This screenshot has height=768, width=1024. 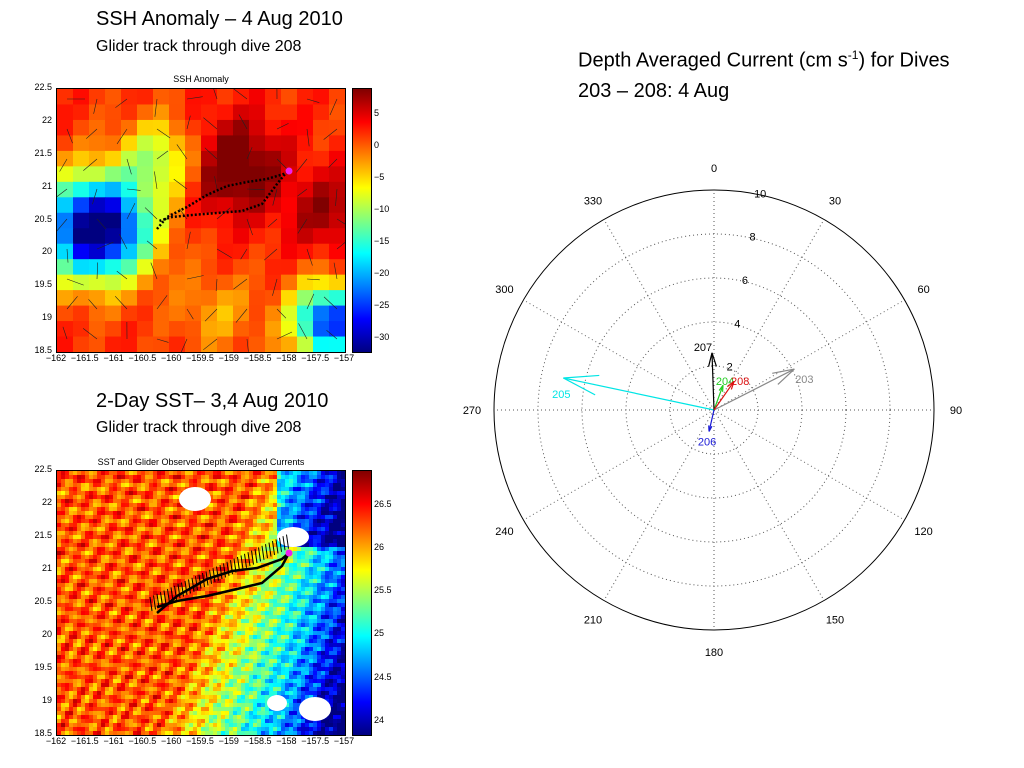 I want to click on ssh-title: SSH Anomaly – 4 Aug 2010, so click(x=219, y=19).